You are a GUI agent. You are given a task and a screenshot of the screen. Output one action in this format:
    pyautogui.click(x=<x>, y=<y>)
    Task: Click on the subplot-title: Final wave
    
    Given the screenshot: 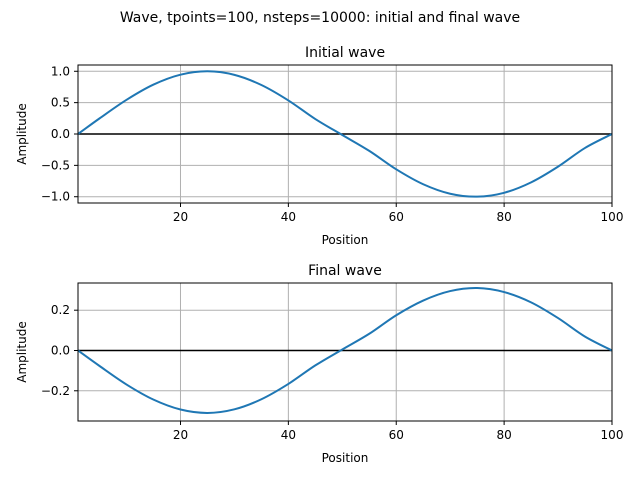 What is the action you would take?
    pyautogui.click(x=345, y=271)
    